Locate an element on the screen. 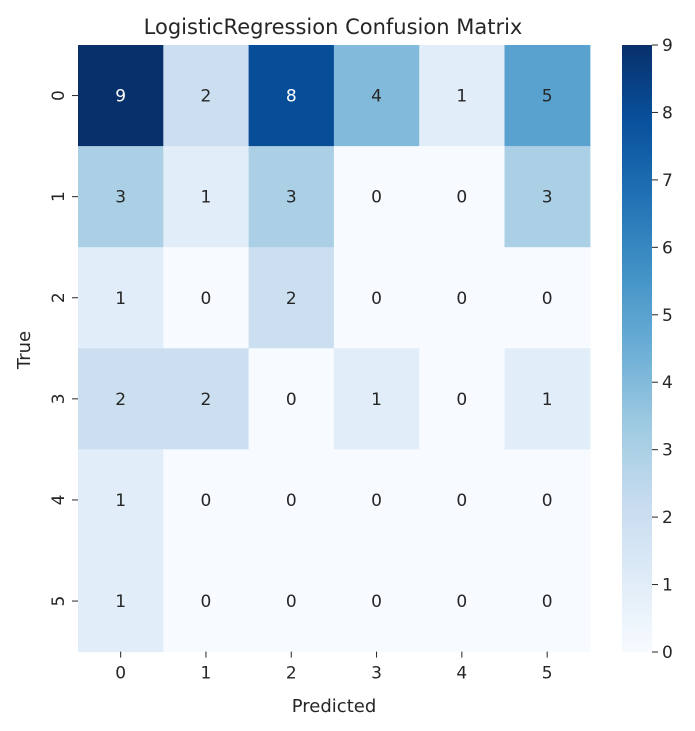 Image resolution: width=695 pixels, height=731 pixels. cell-value-r1-c2: 3 is located at coordinates (291, 198).